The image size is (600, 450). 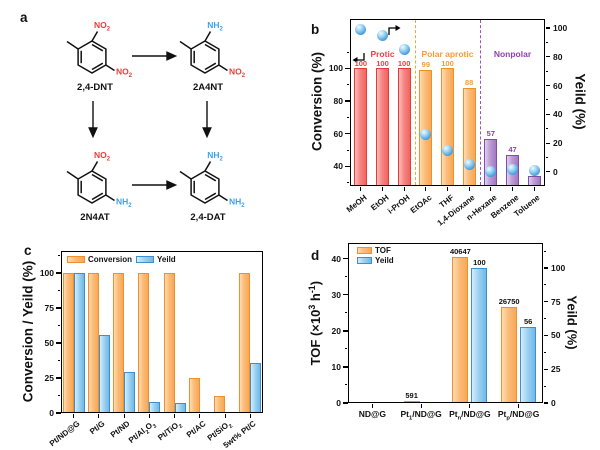 What do you see at coordinates (99, 186) in the screenshot?
I see `molecule-structure-svg: NO2 NH2 2N4AT` at bounding box center [99, 186].